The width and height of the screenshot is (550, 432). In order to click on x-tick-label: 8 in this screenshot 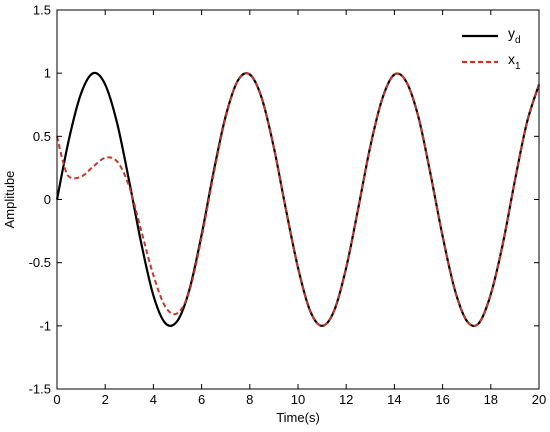, I will do `click(249, 399)`.